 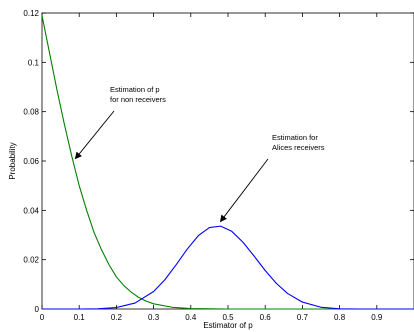 I want to click on annotation-text-2: Estimation for Alices receivers, so click(x=298, y=142).